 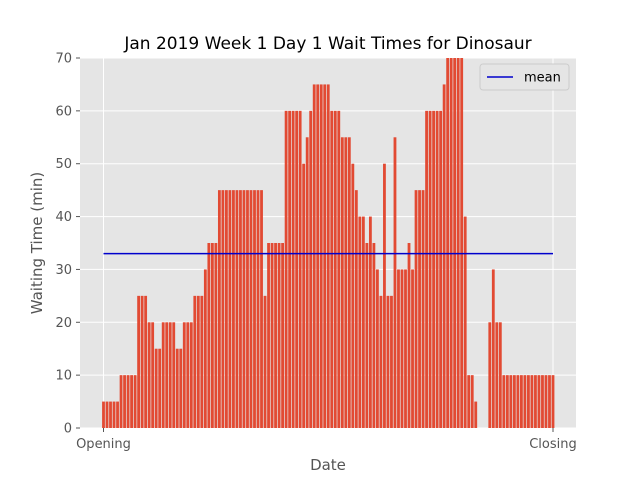 What do you see at coordinates (328, 465) in the screenshot?
I see `x-axis-label: Date` at bounding box center [328, 465].